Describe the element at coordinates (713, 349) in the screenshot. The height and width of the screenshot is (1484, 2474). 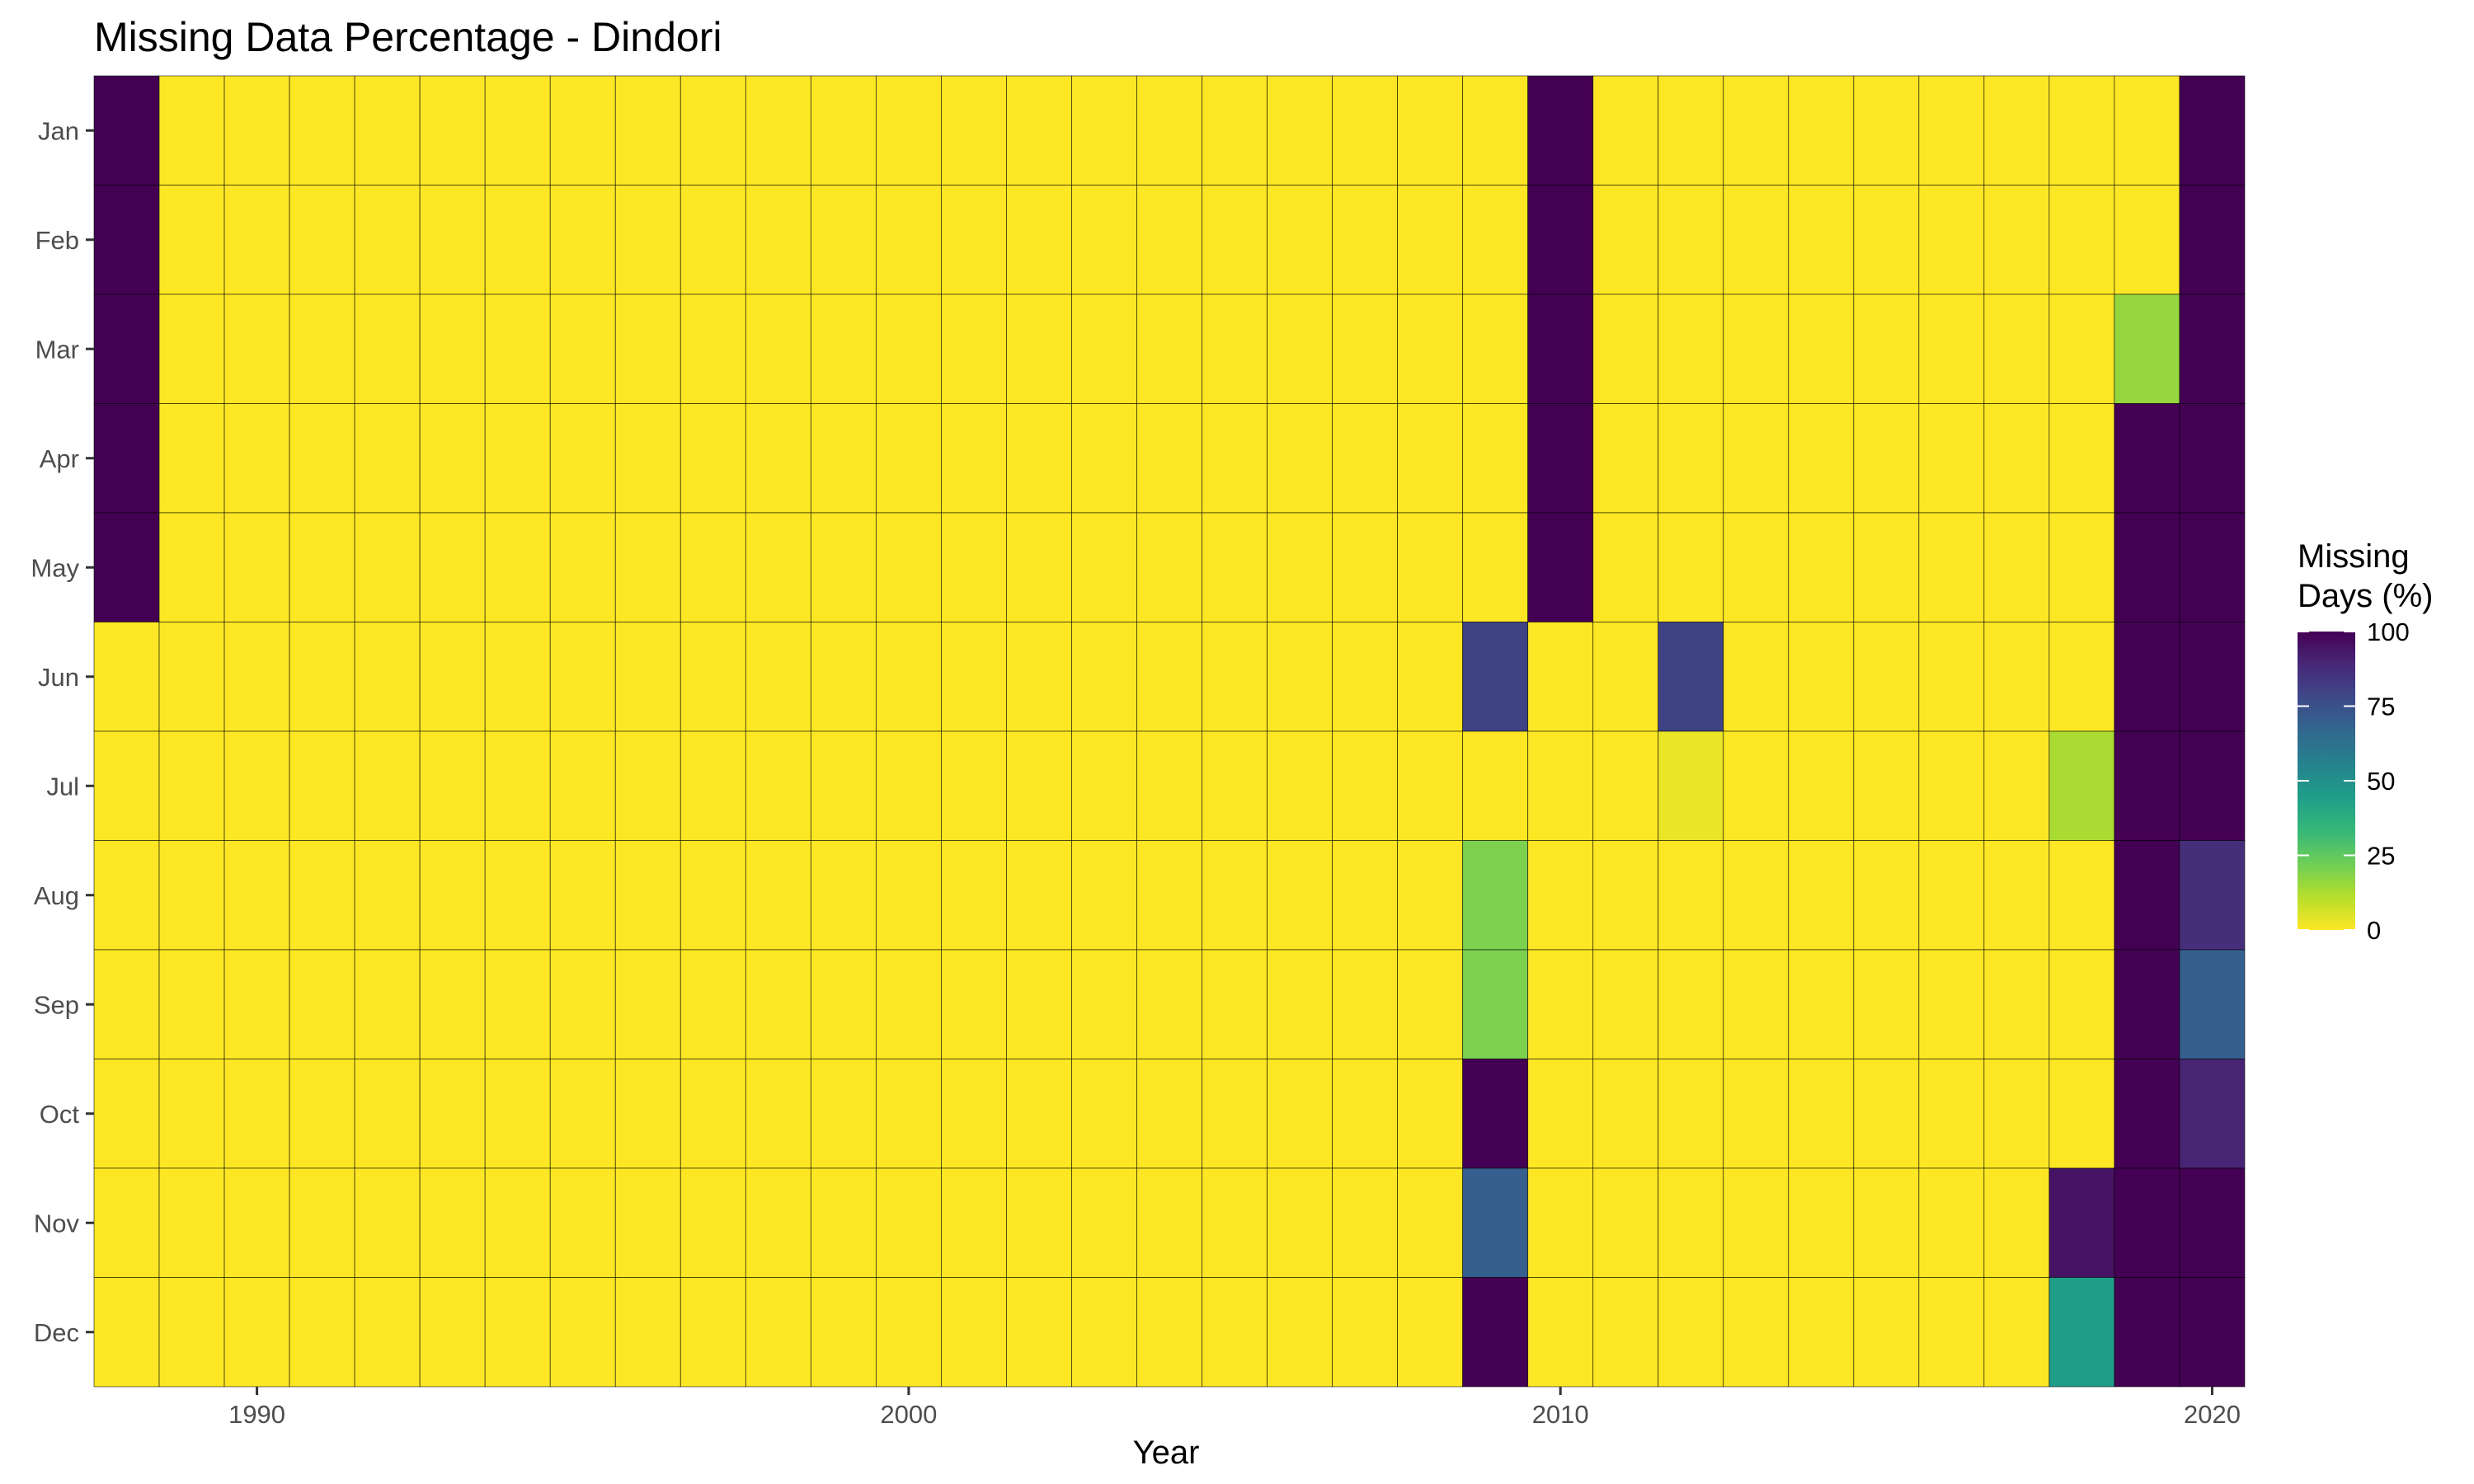
I see `heatmap-cell-1997-mar` at that location.